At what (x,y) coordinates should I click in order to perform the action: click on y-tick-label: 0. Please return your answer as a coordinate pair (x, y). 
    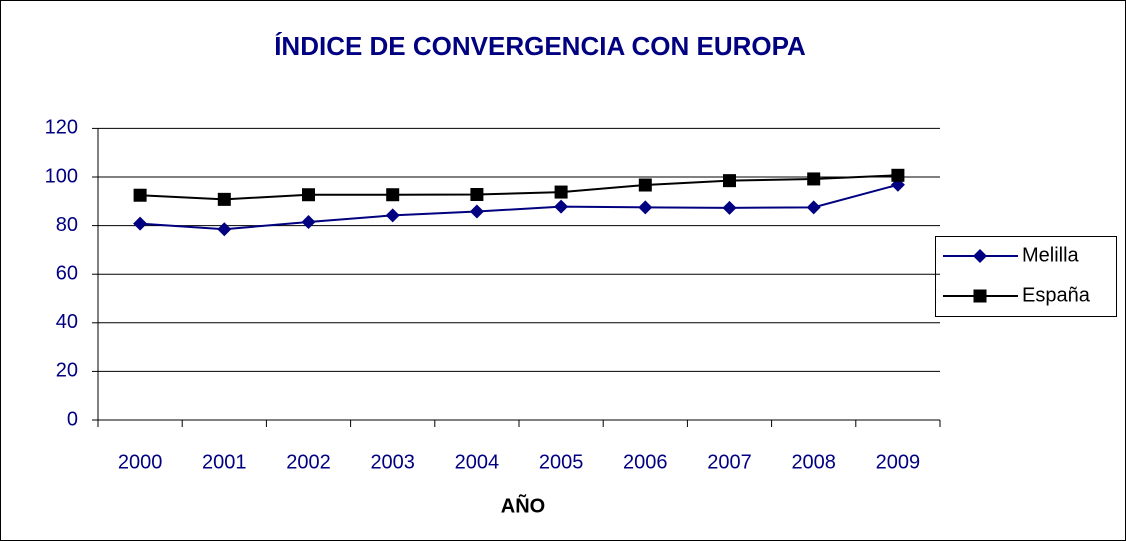
    Looking at the image, I should click on (72, 419).